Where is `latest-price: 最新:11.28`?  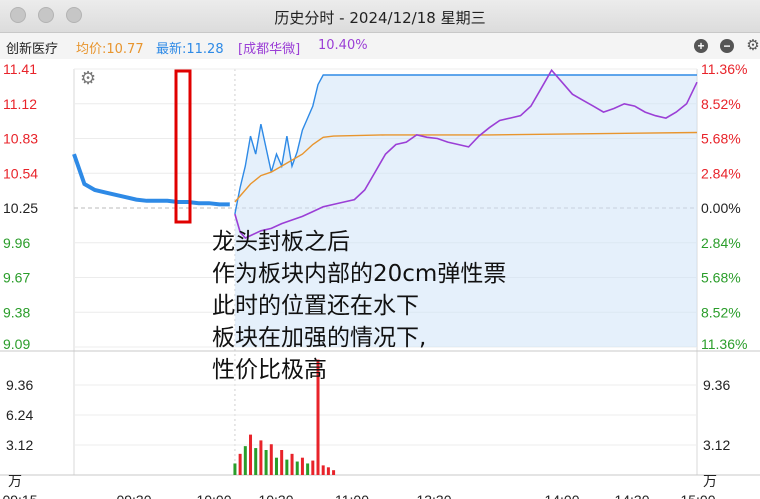
latest-price: 最新:11.28 is located at coordinates (190, 49).